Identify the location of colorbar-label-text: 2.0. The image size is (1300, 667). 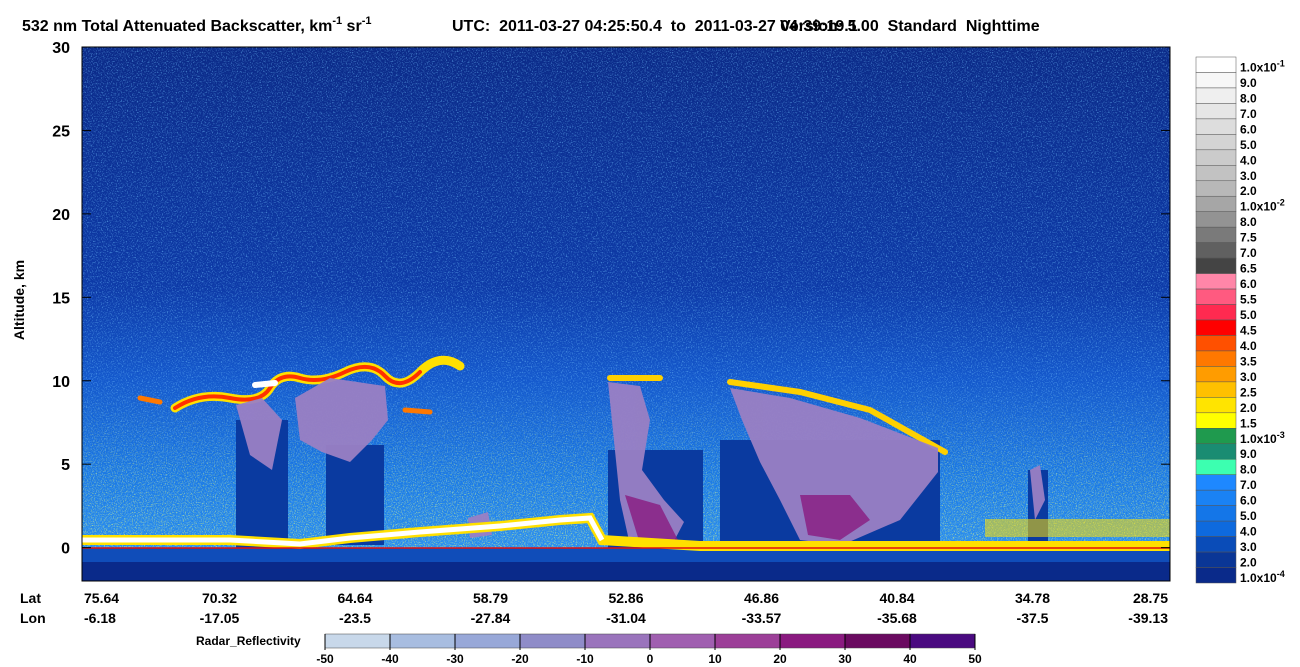
(1248, 563).